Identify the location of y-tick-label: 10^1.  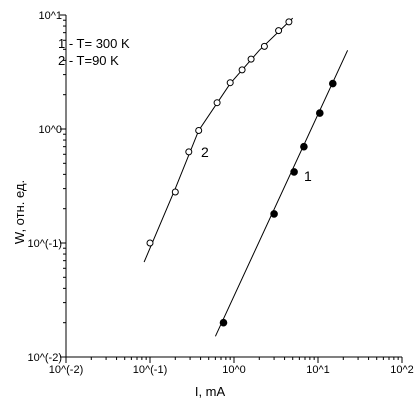
(50, 16).